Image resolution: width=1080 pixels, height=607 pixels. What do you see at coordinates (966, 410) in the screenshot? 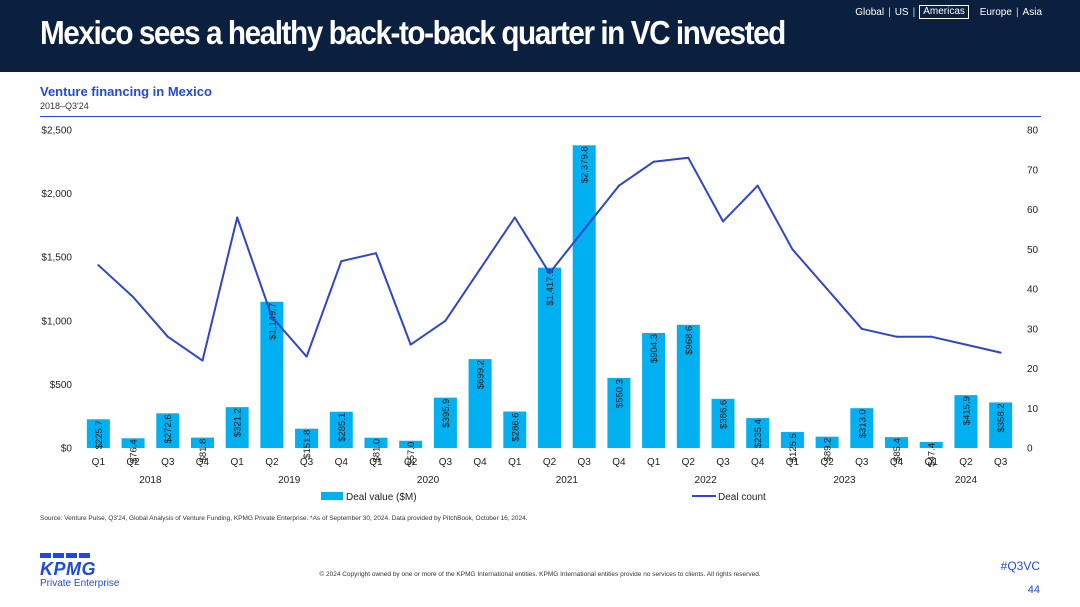
I see `bar-data-label: $415.9` at bounding box center [966, 410].